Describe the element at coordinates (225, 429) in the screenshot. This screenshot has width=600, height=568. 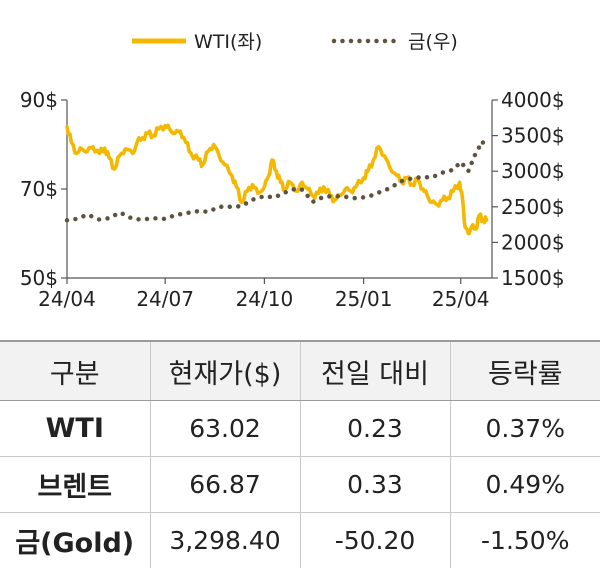
I see `wti-current-price: 63.02` at that location.